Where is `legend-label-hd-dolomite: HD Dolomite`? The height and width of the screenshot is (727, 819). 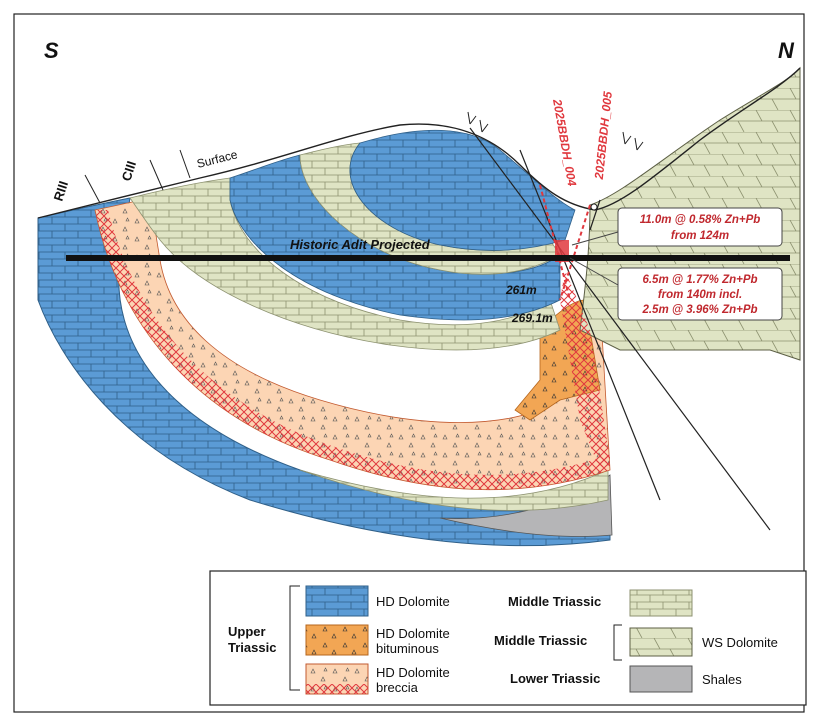 legend-label-hd-dolomite: HD Dolomite is located at coordinates (413, 601).